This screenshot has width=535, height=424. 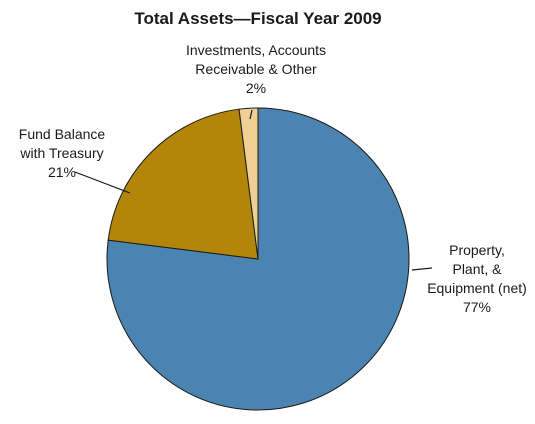 I want to click on slice-label-line: 77%, so click(x=477, y=307).